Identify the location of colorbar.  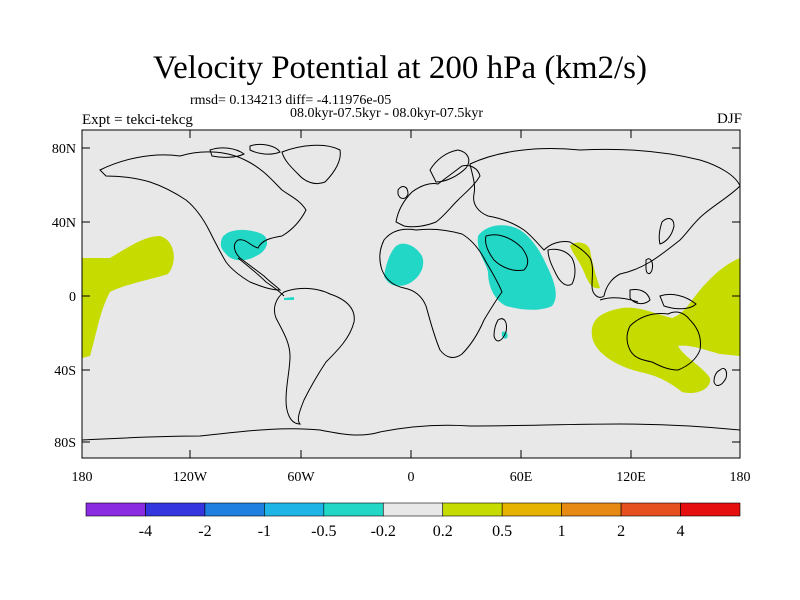
(413, 509).